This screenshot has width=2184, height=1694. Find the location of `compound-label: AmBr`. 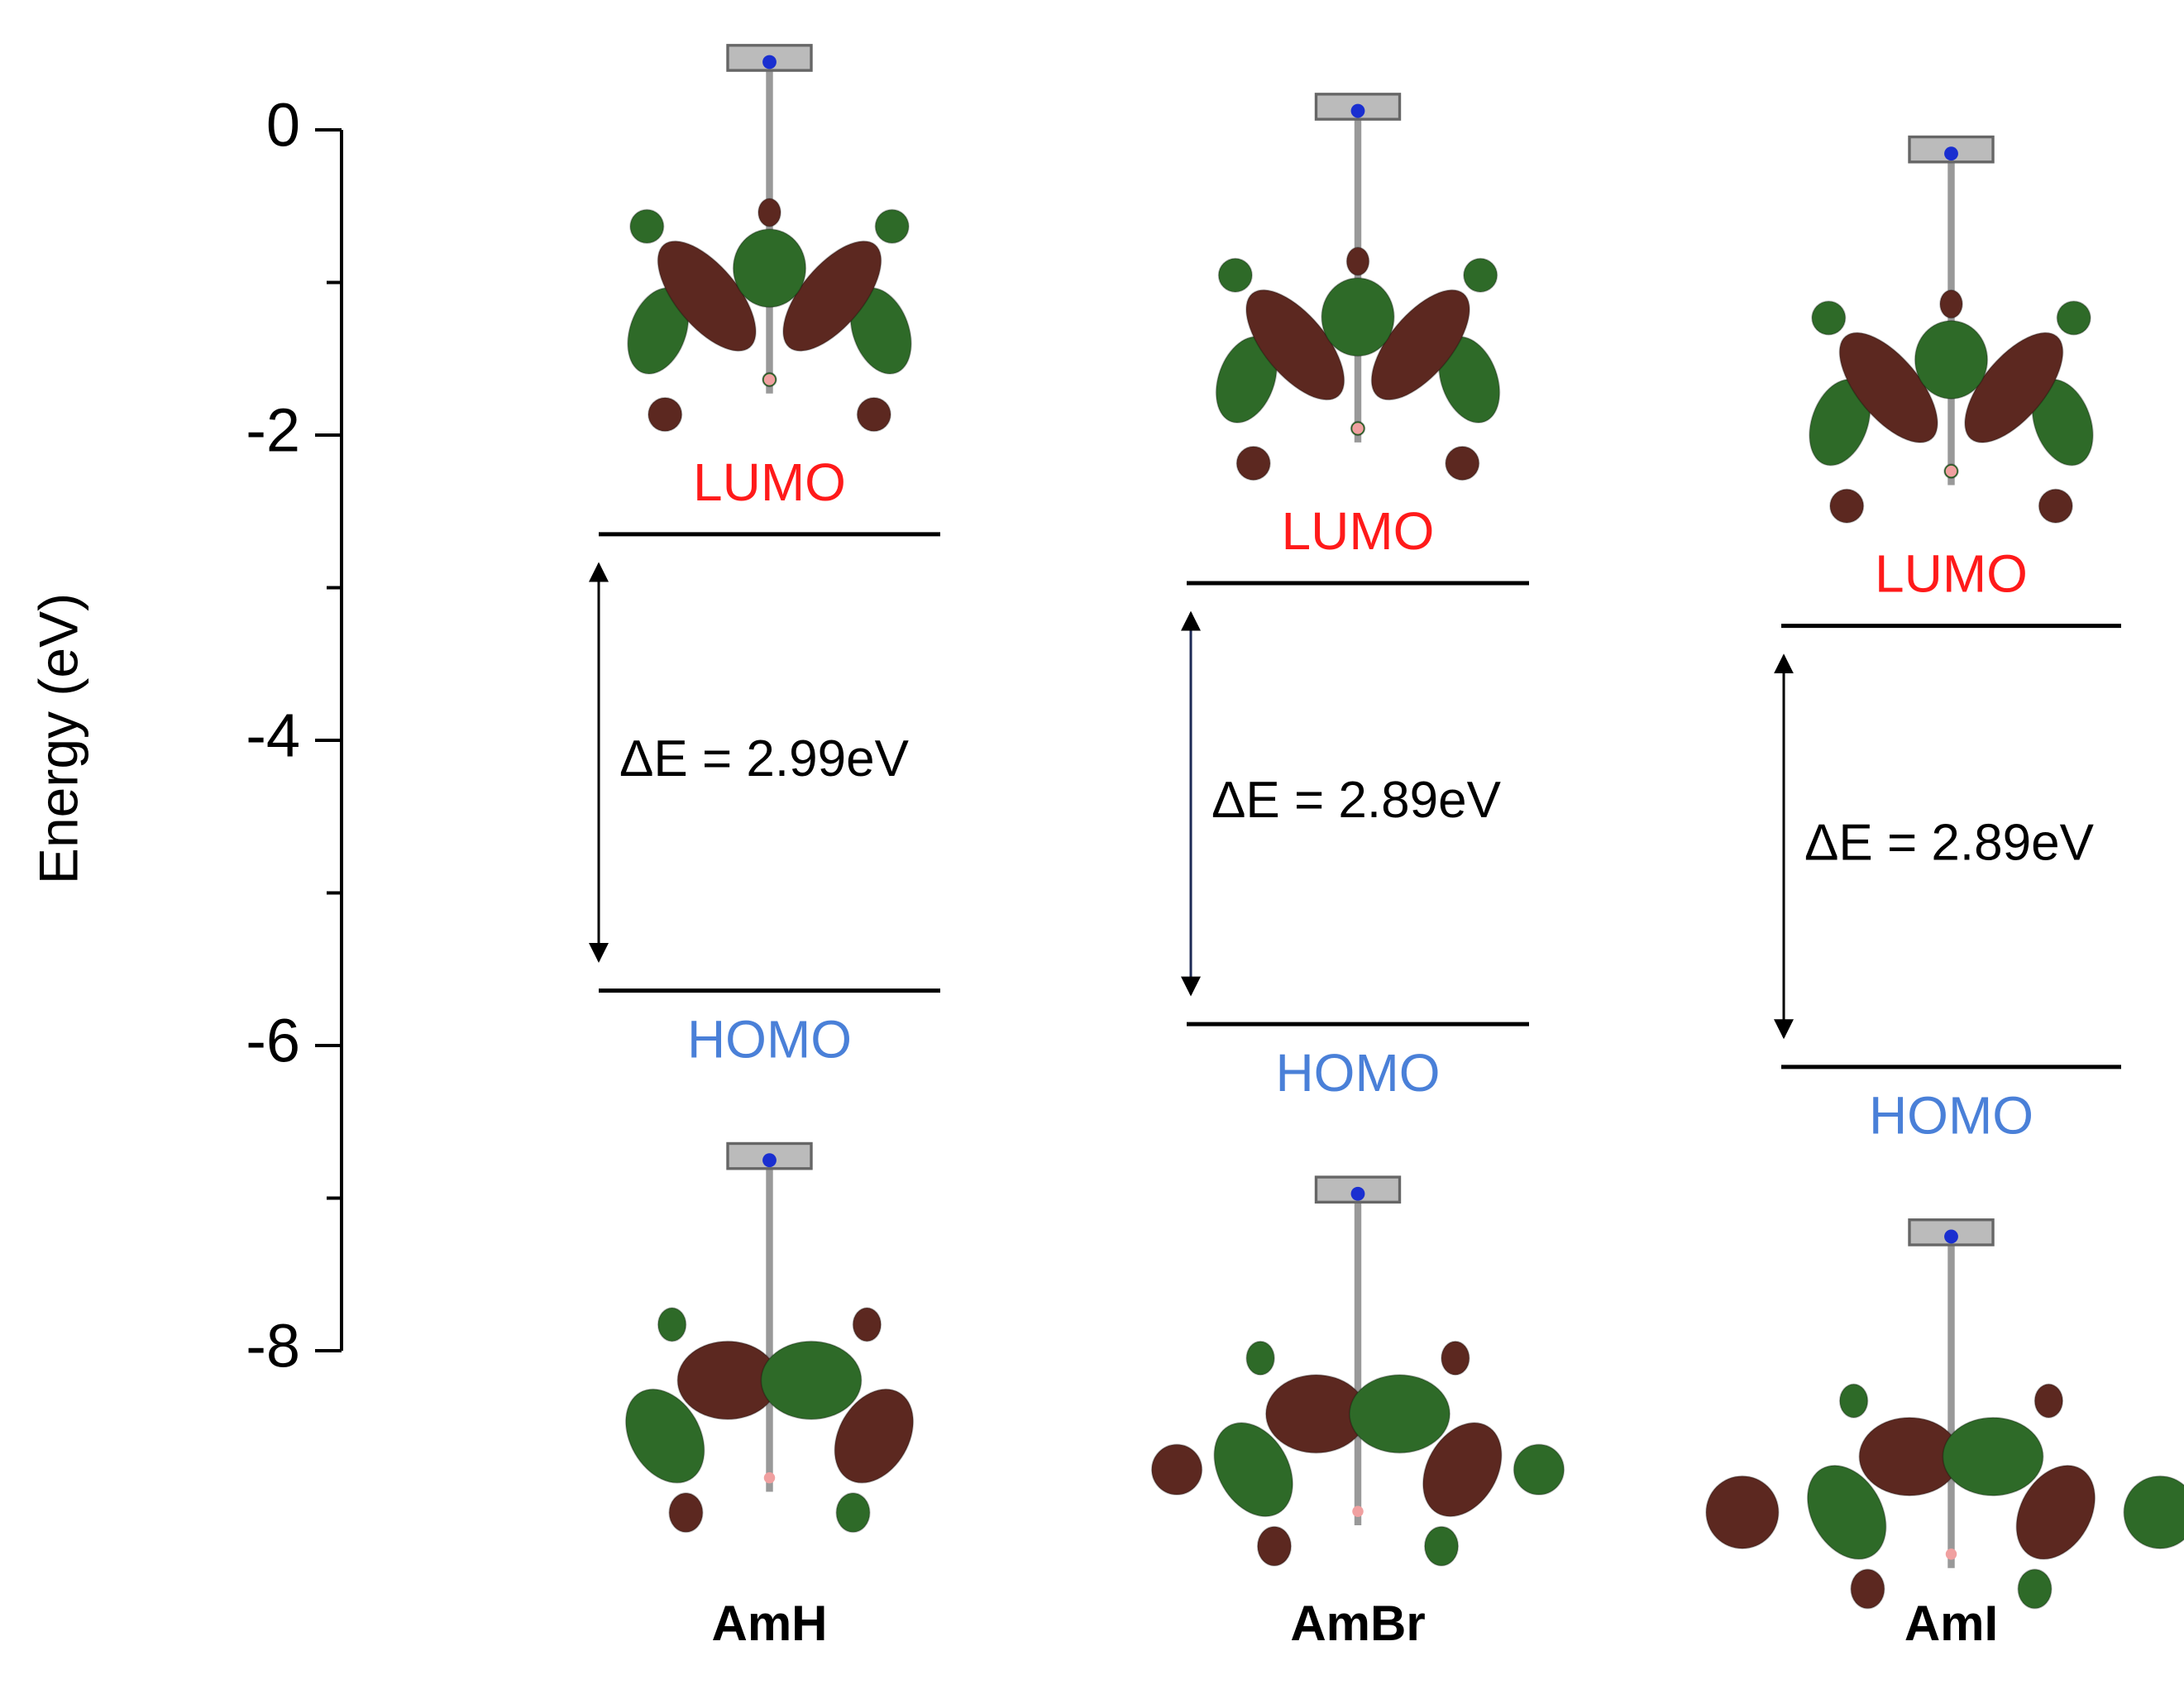

compound-label: AmBr is located at coordinates (1357, 1623).